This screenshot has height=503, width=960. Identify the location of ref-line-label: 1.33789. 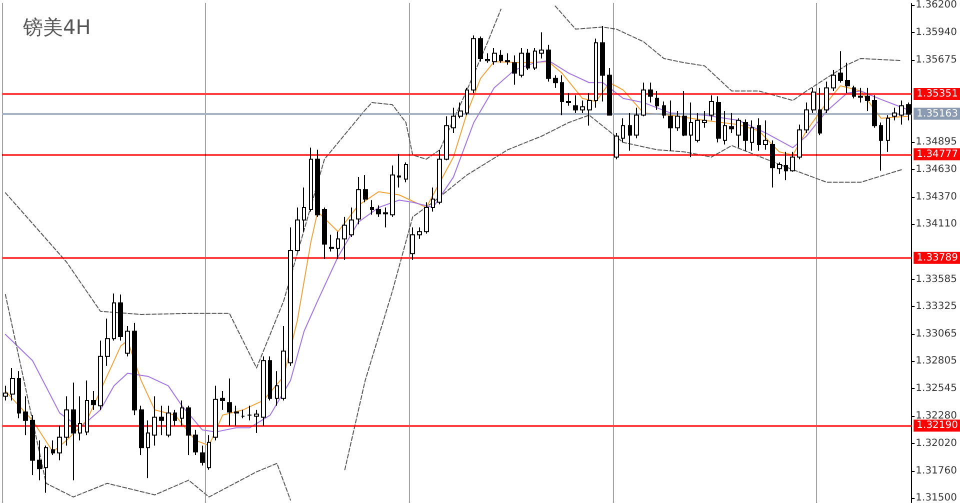
(937, 258).